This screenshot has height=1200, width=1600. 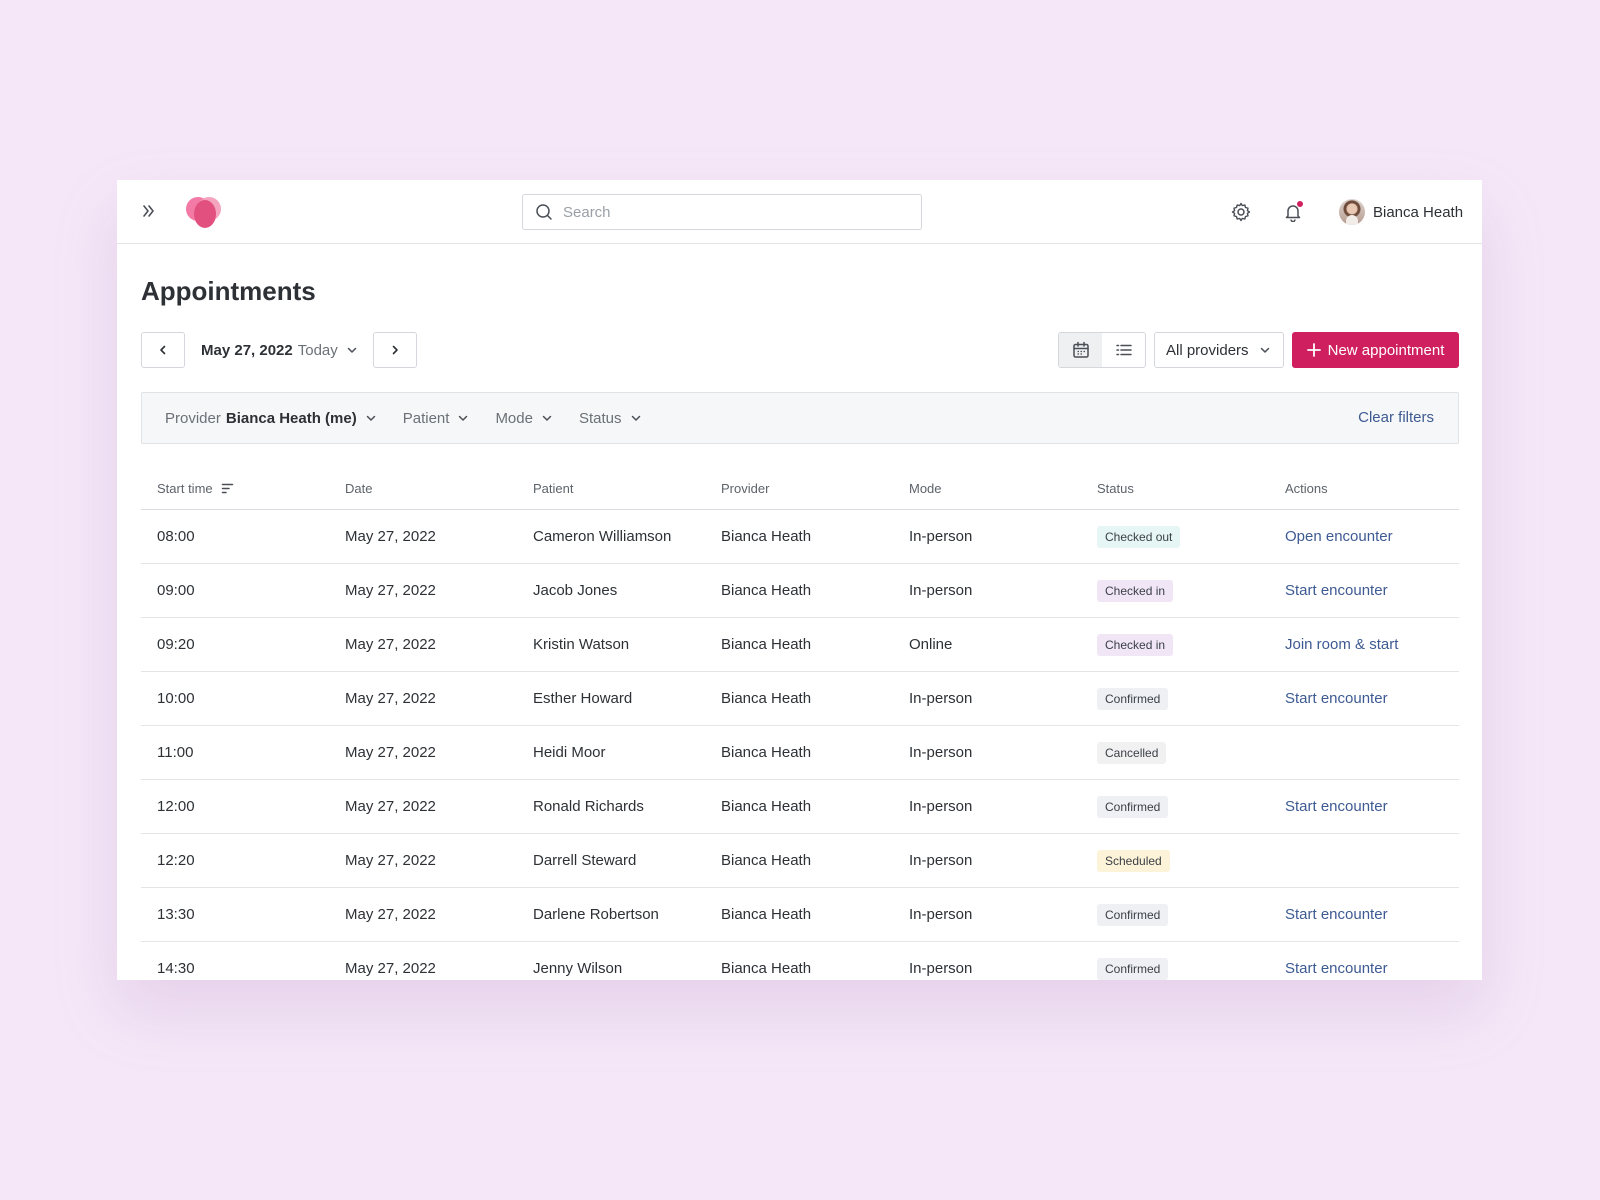 I want to click on new-appointment-label: New appointment, so click(x=1386, y=350).